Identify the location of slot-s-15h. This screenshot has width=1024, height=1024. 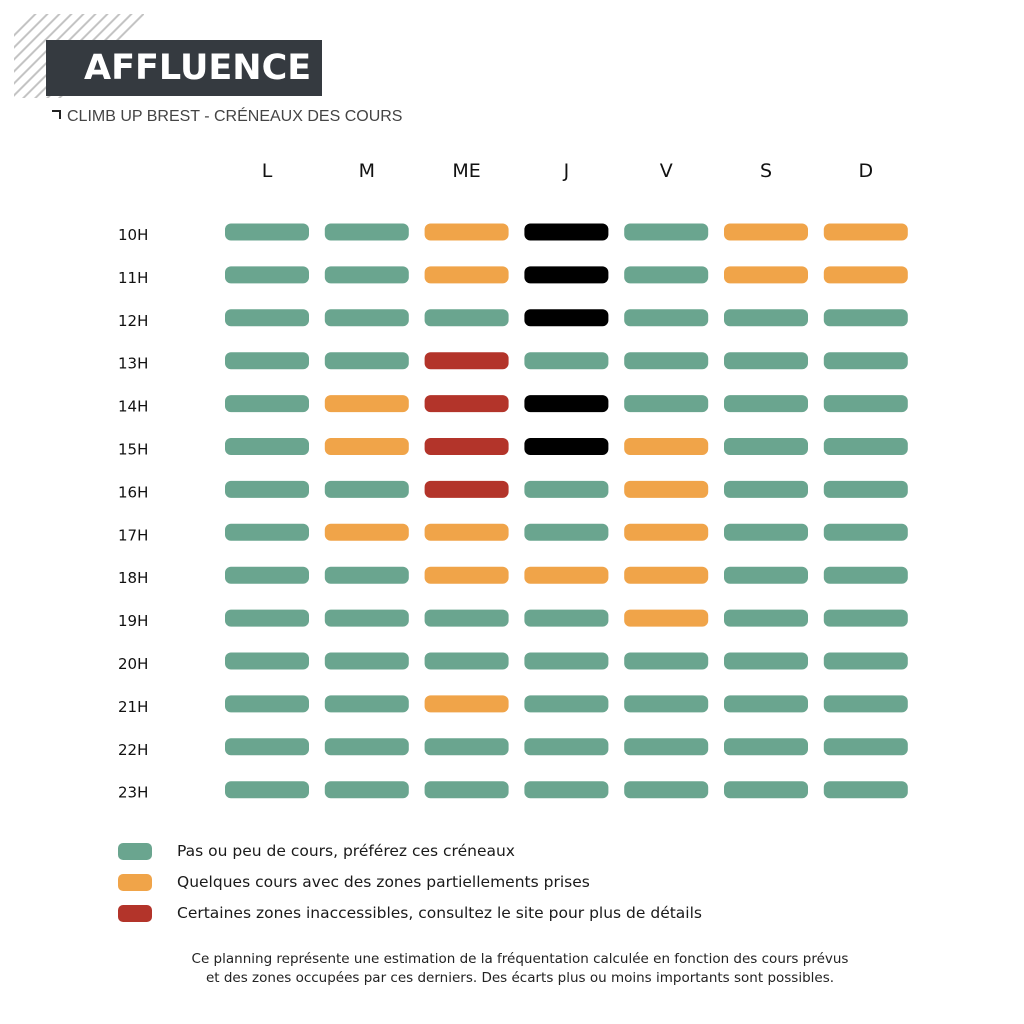
(766, 446).